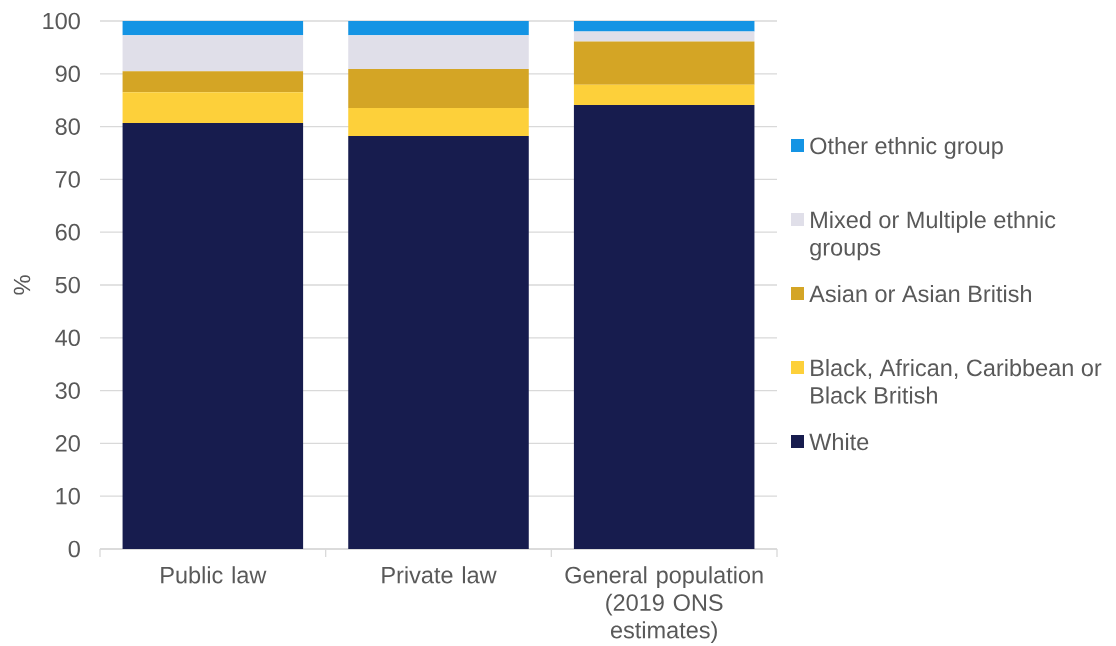 The width and height of the screenshot is (1116, 646). I want to click on y-tick-label: 30, so click(67, 390).